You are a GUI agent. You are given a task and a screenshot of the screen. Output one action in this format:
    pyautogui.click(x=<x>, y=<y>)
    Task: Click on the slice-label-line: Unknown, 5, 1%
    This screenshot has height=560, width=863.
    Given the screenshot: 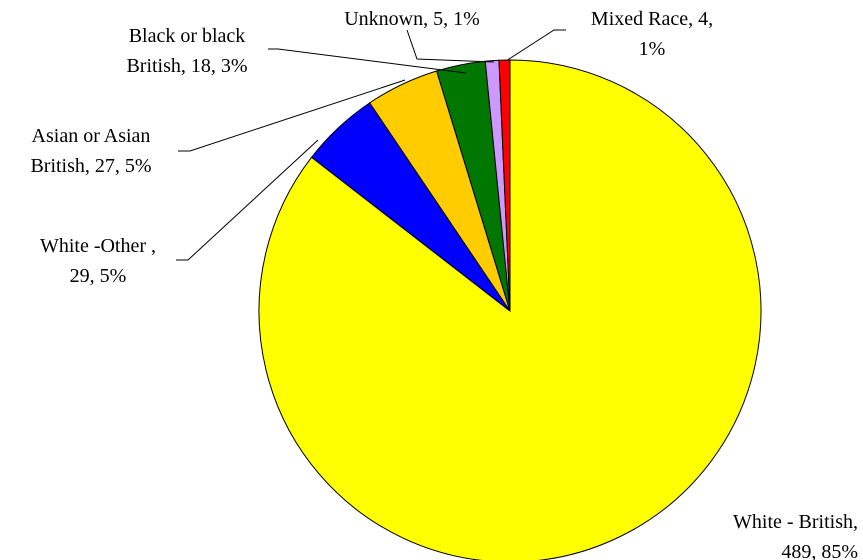 What is the action you would take?
    pyautogui.click(x=412, y=19)
    